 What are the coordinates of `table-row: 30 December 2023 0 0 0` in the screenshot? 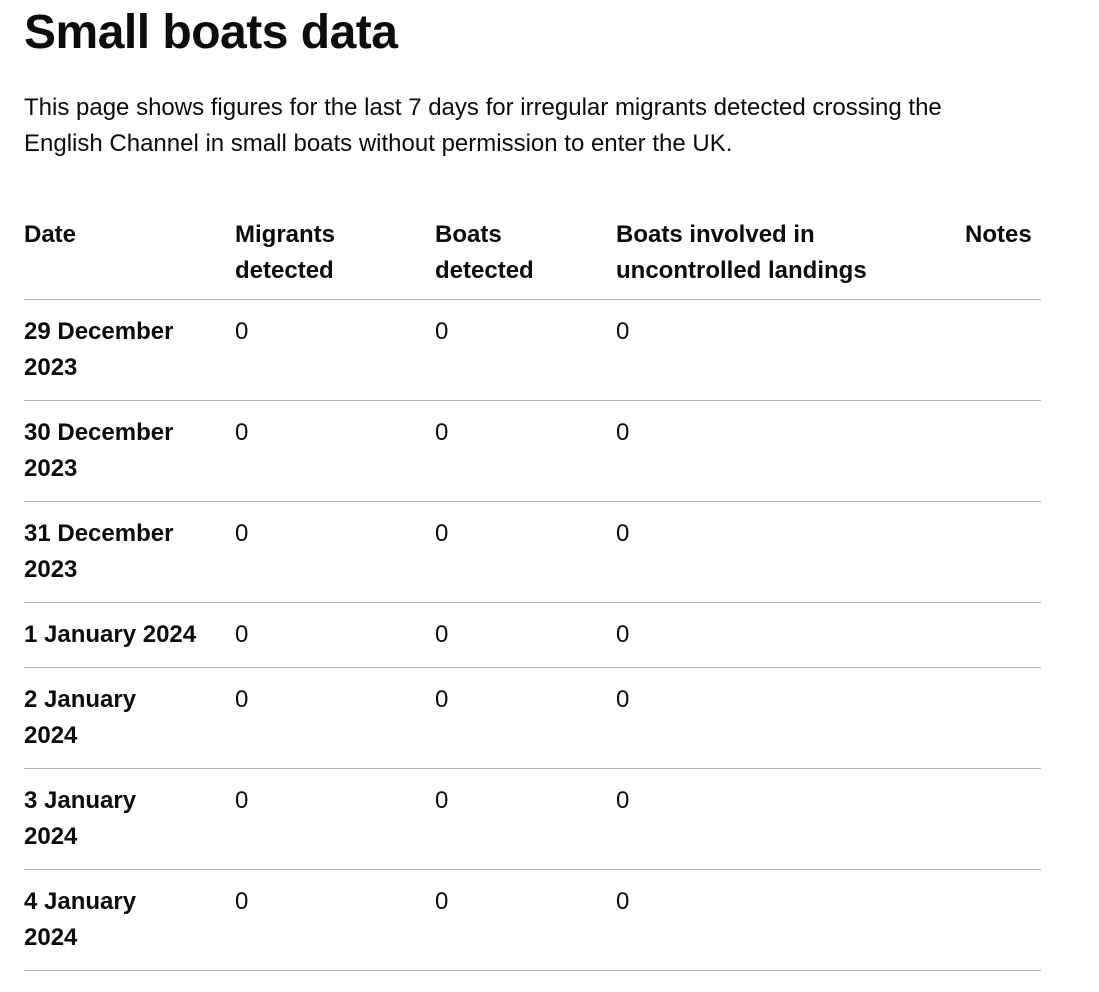 It's located at (532, 451).